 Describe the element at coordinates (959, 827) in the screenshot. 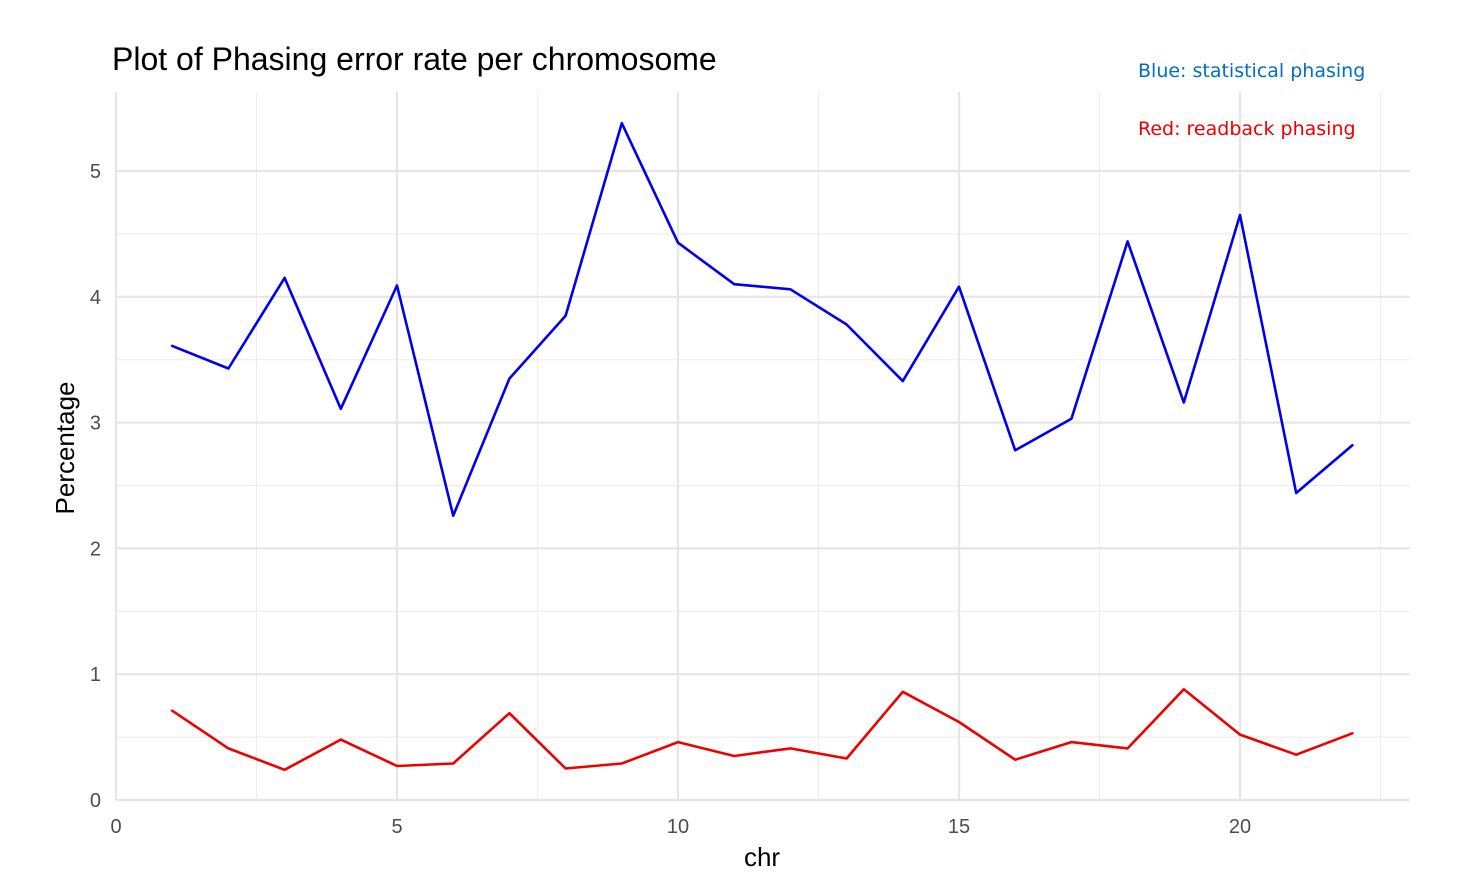

I see `x-tick-label: 15` at that location.